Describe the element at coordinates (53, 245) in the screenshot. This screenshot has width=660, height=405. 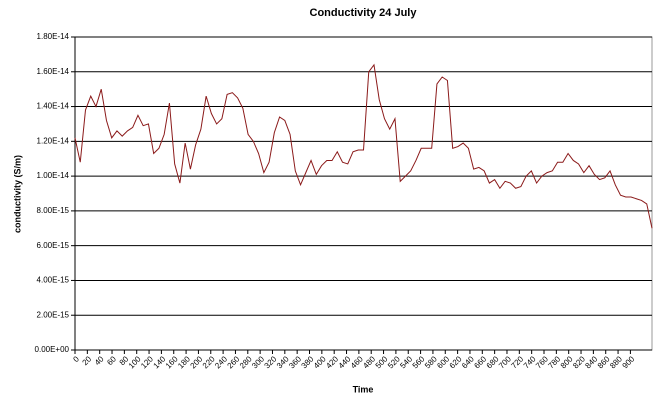
I see `y-tick-label: 6.00E-15` at that location.